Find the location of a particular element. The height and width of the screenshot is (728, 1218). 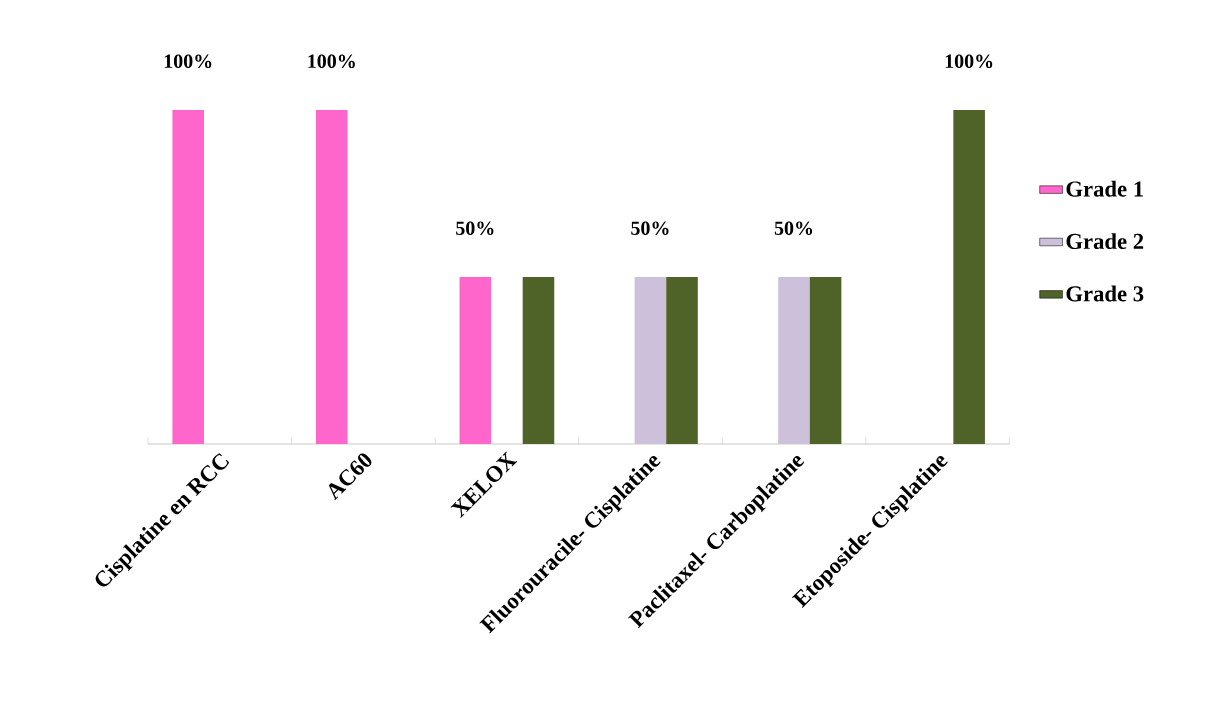

legend-label: Grade 1 is located at coordinates (1104, 188).